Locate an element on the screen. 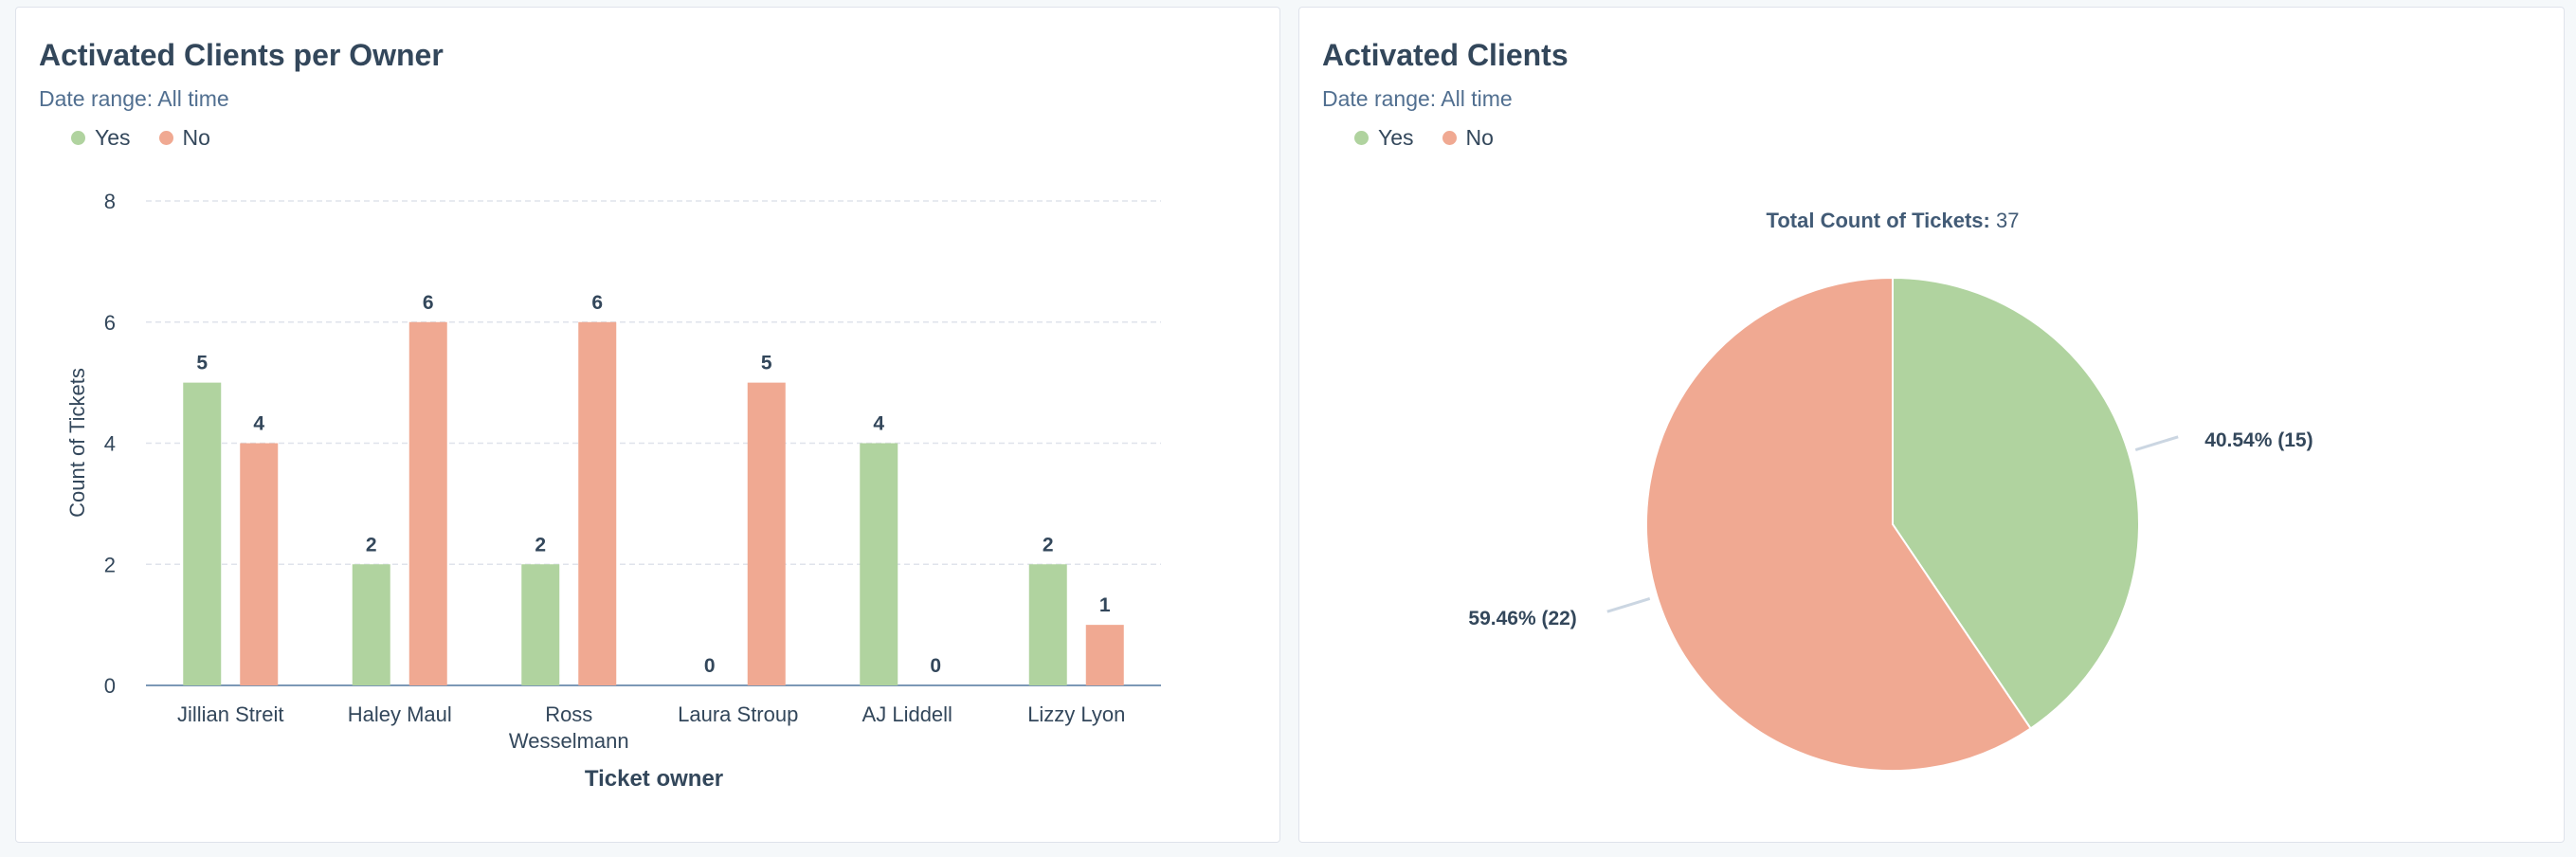 The height and width of the screenshot is (857, 2576). slice-label: 40.54% (15) is located at coordinates (2258, 440).